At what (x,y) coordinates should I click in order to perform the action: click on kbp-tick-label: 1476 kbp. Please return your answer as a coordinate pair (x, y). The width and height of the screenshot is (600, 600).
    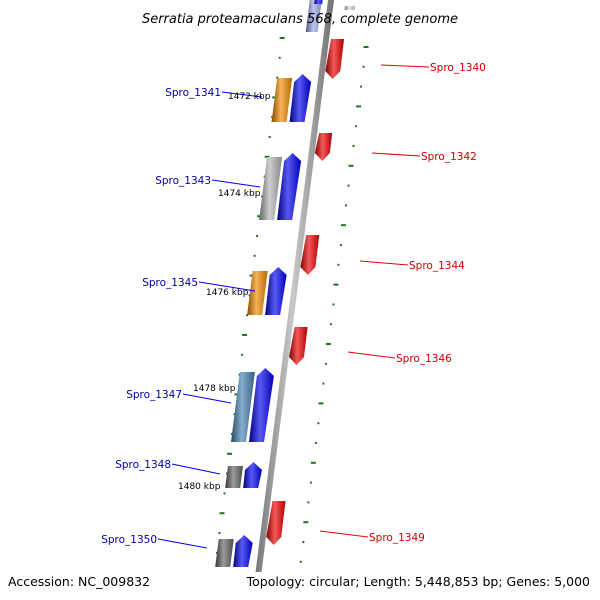
    Looking at the image, I should click on (227, 293).